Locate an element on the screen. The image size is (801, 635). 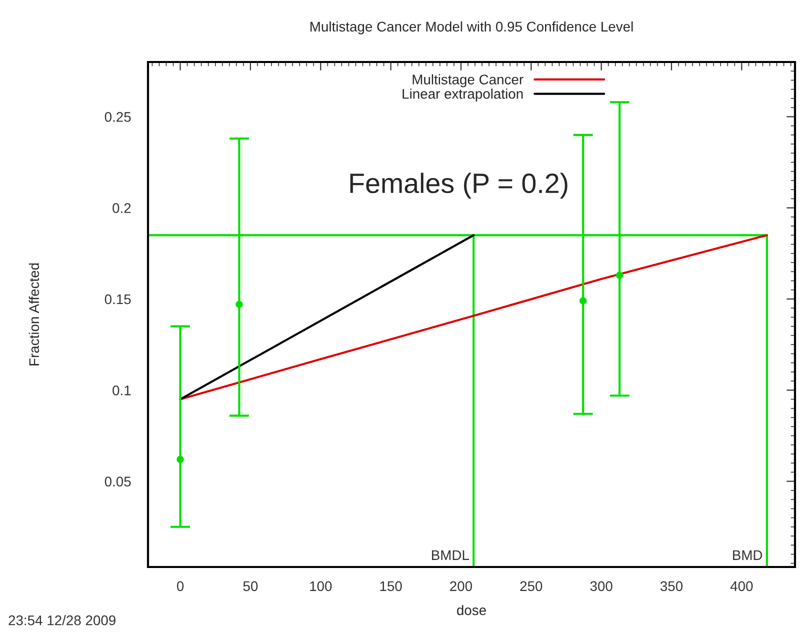
x-tick-label: 0 is located at coordinates (180, 586).